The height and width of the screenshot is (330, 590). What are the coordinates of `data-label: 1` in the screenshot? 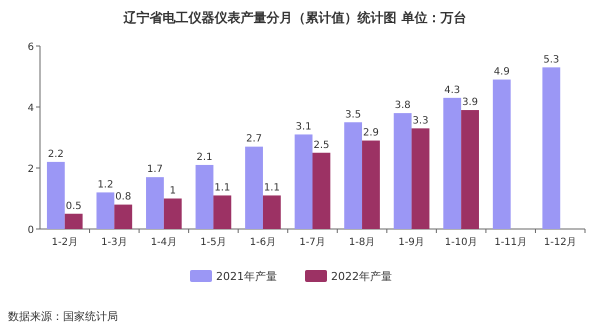 It's located at (173, 191).